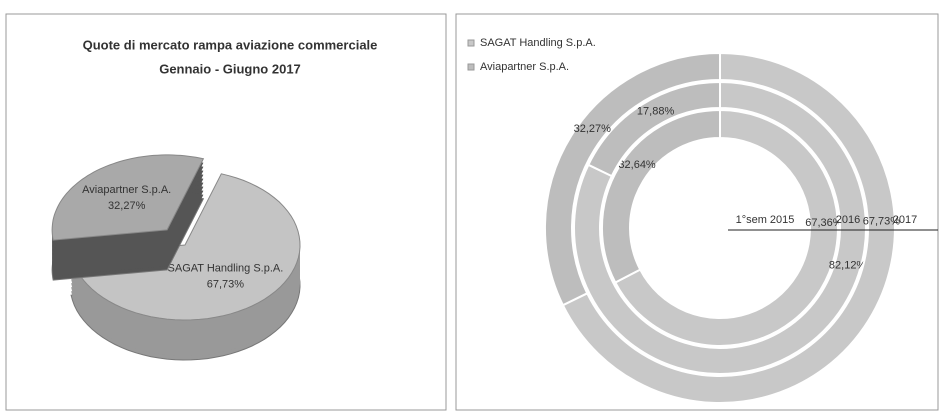 This screenshot has height=414, width=943. I want to click on ring-value: 67,36%, so click(824, 223).